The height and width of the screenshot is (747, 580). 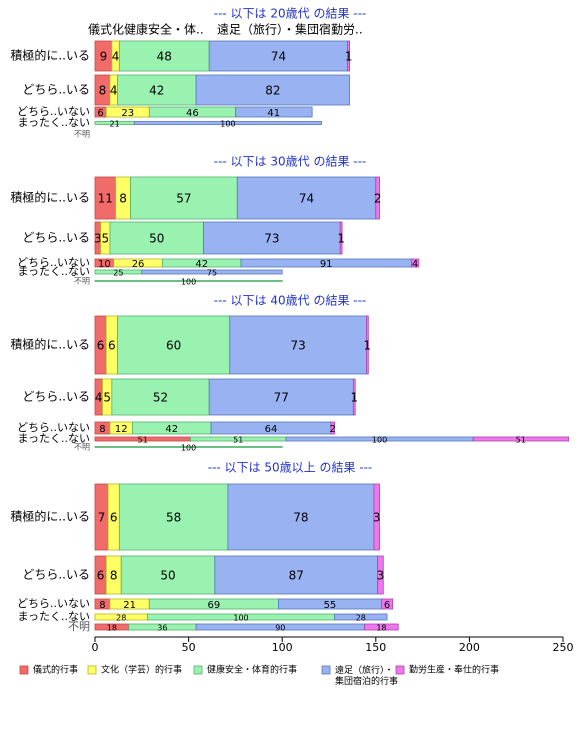 What do you see at coordinates (563, 647) in the screenshot?
I see `x-tick-label: 250` at bounding box center [563, 647].